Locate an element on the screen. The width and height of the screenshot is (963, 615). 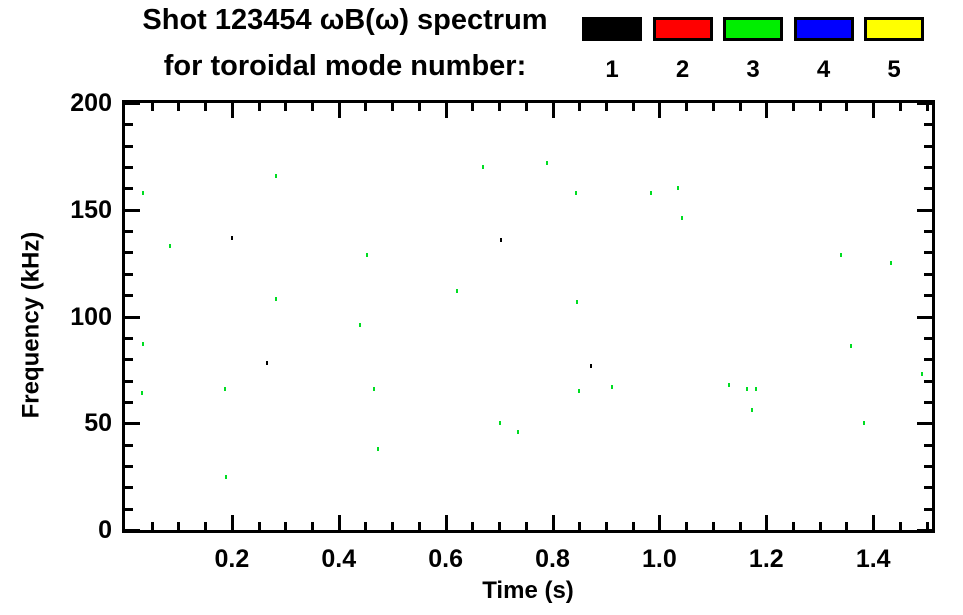
legend-label-mode-4: 4 is located at coordinates (823, 69).